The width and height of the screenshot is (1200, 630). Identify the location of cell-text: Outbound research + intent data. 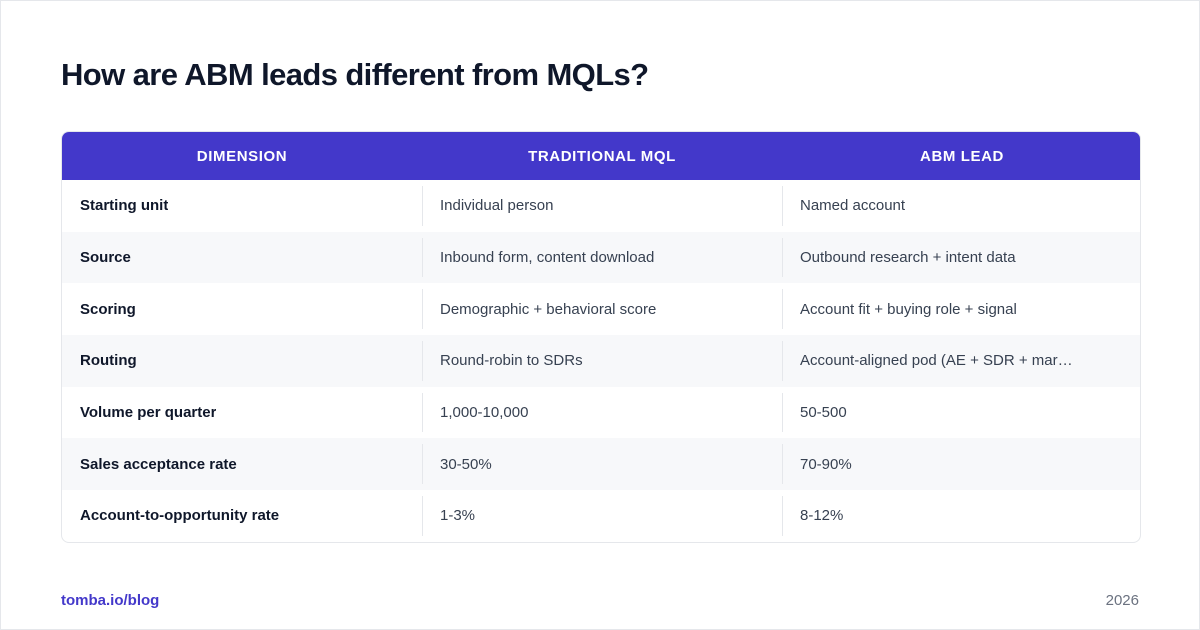
(908, 258).